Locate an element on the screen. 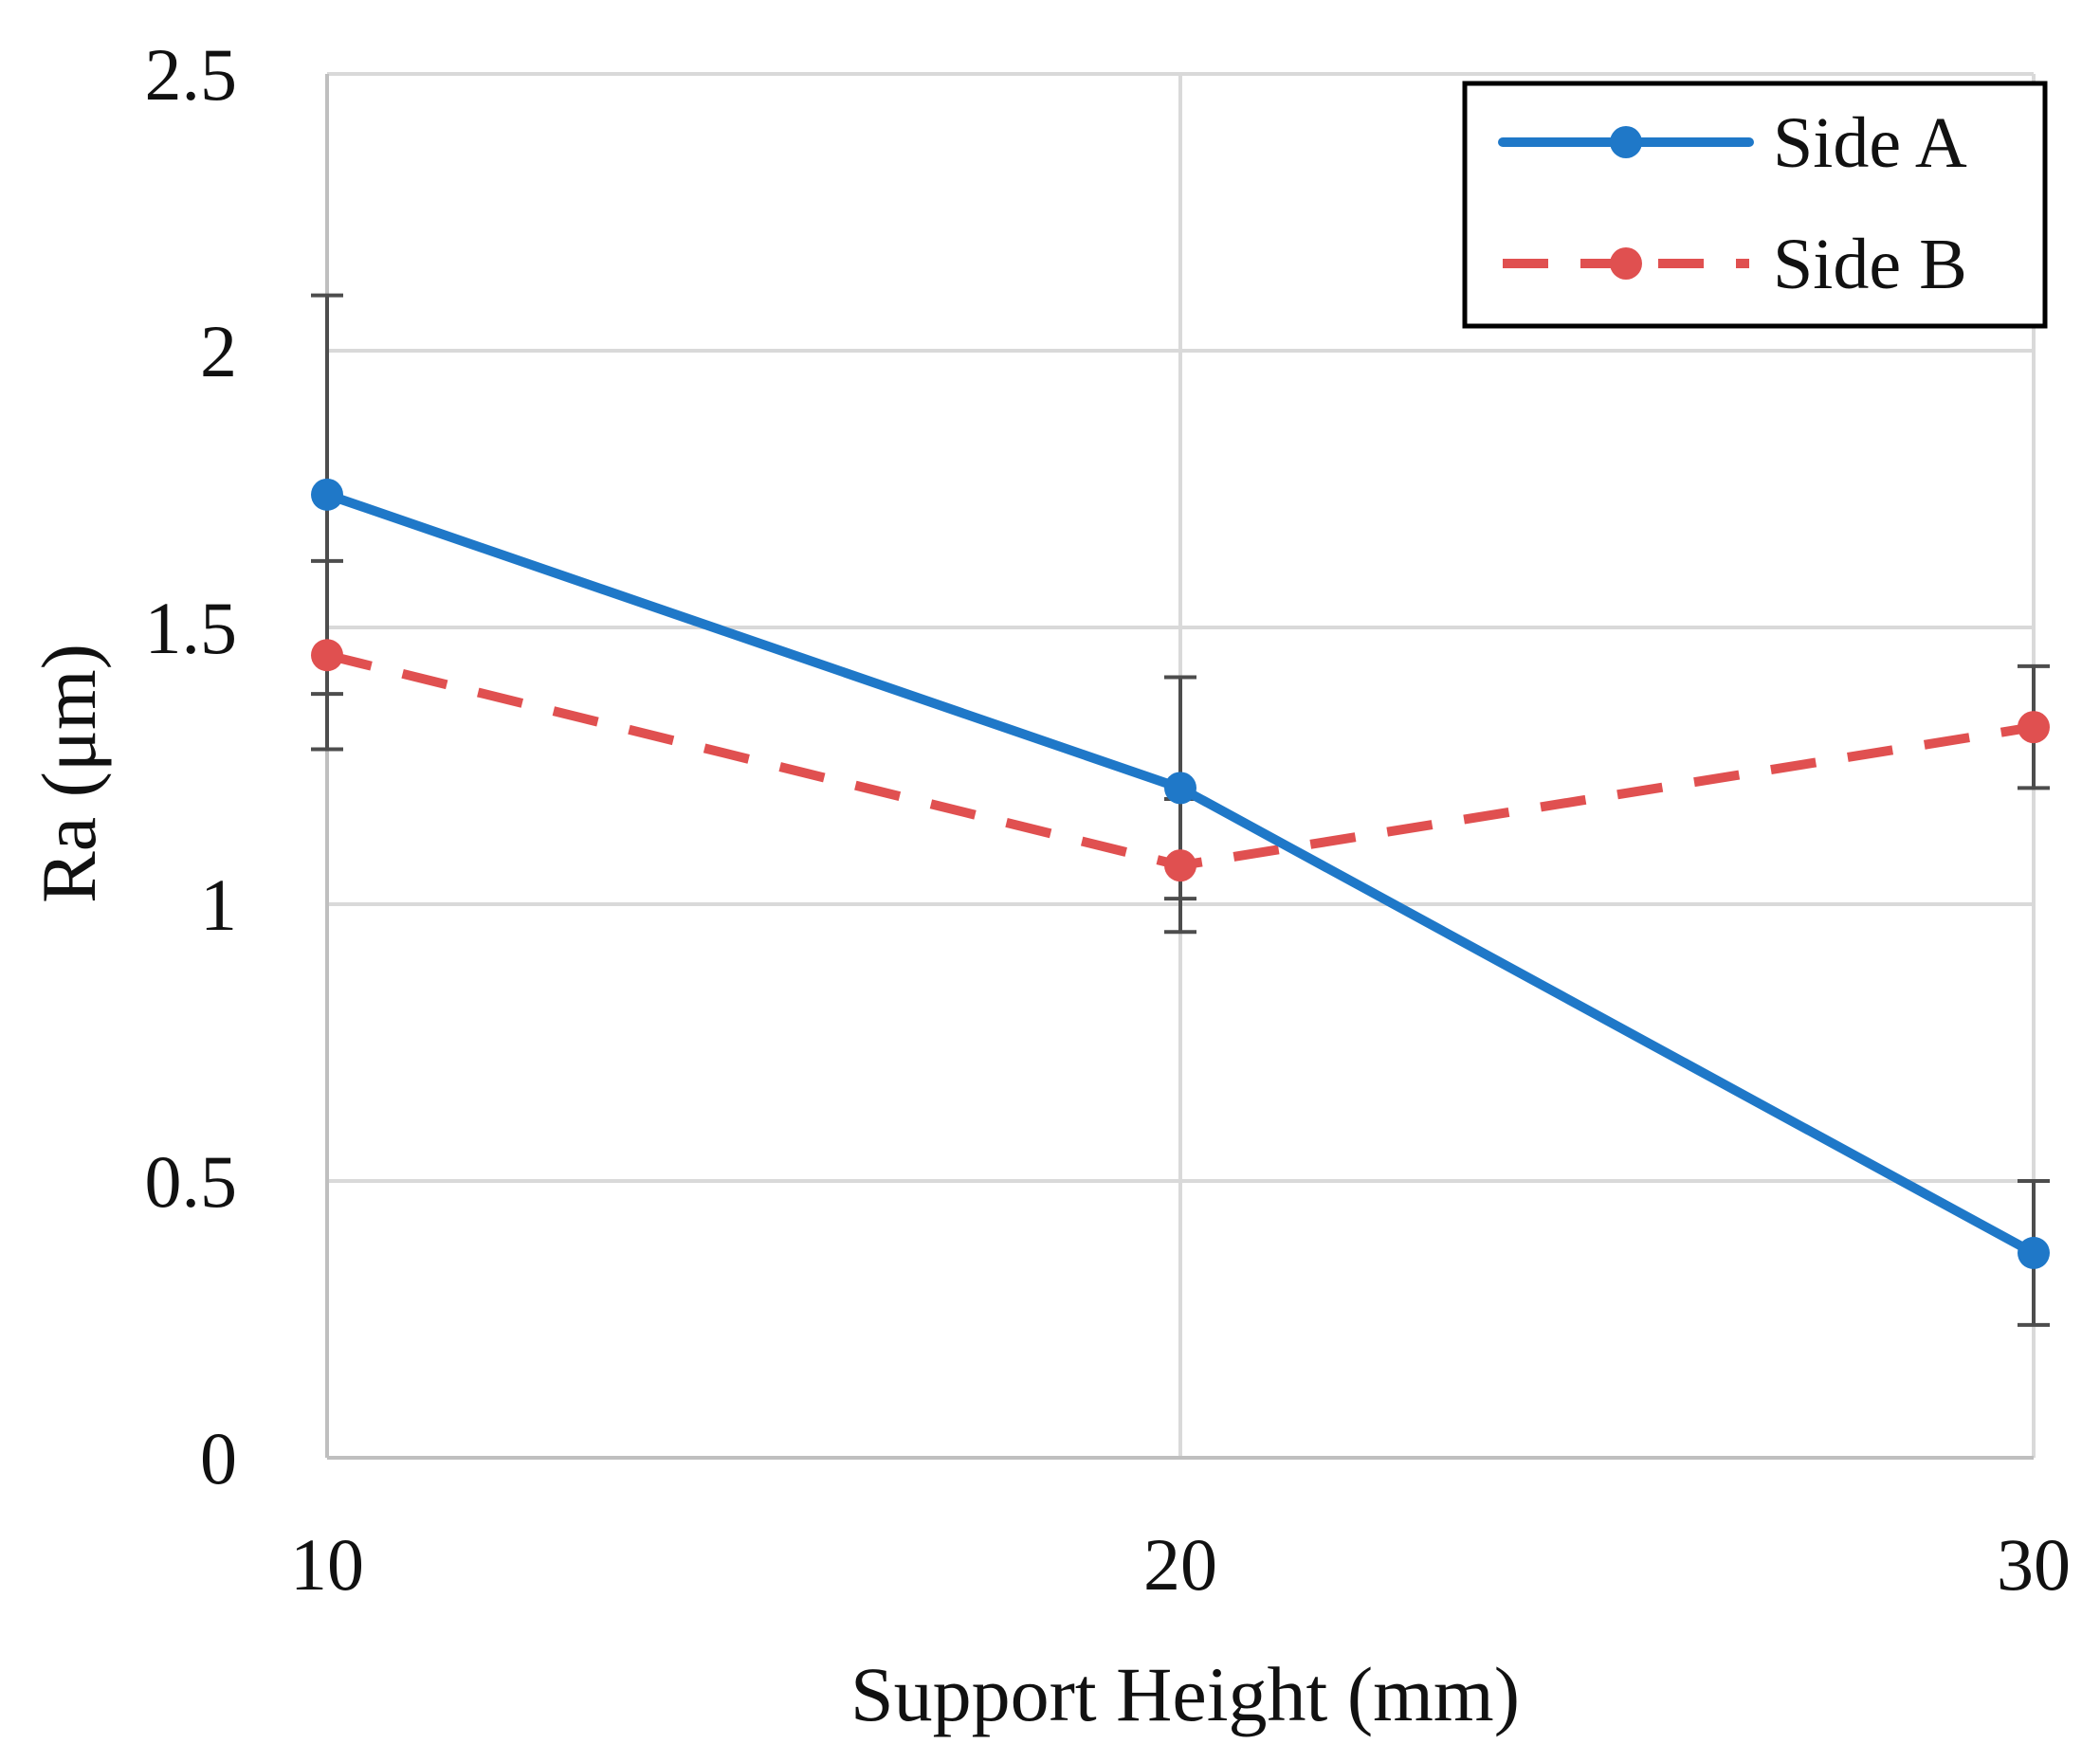 This screenshot has width=2100, height=1762. y-tick-label: 2 is located at coordinates (219, 351).